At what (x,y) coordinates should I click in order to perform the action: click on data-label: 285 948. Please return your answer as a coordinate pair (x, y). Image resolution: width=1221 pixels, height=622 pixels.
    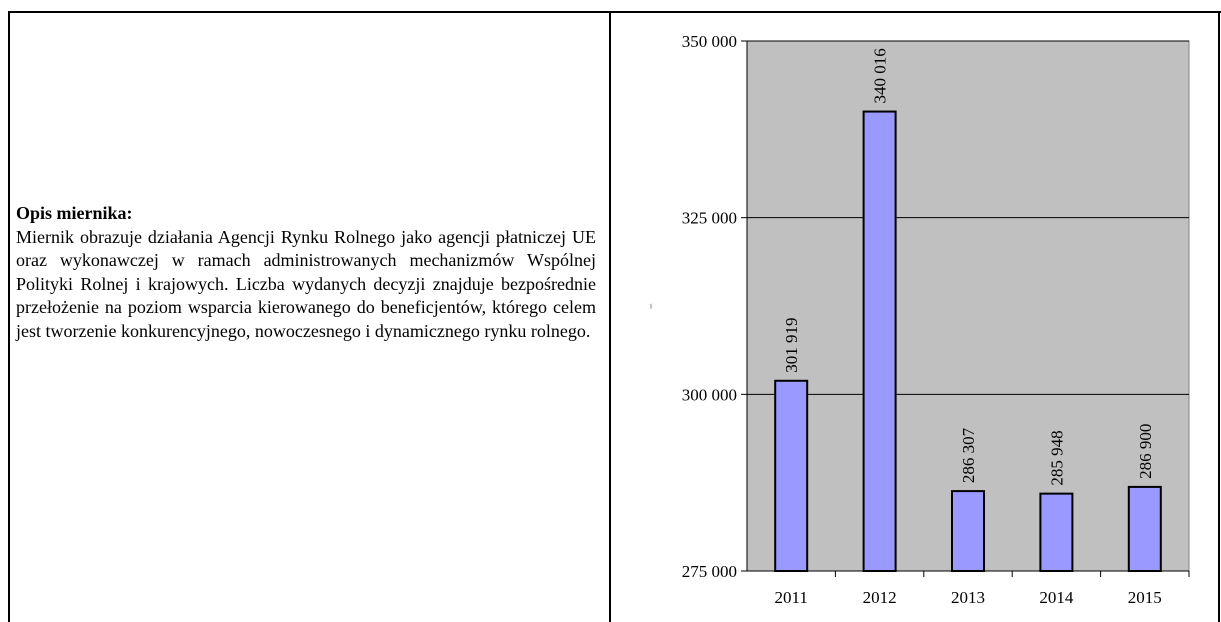
    Looking at the image, I should click on (1056, 457).